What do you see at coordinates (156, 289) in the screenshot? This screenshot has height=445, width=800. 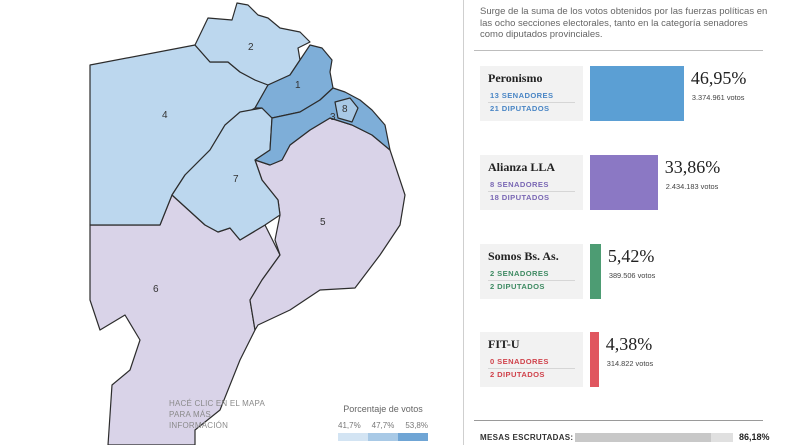 I see `section-6-label: 6` at bounding box center [156, 289].